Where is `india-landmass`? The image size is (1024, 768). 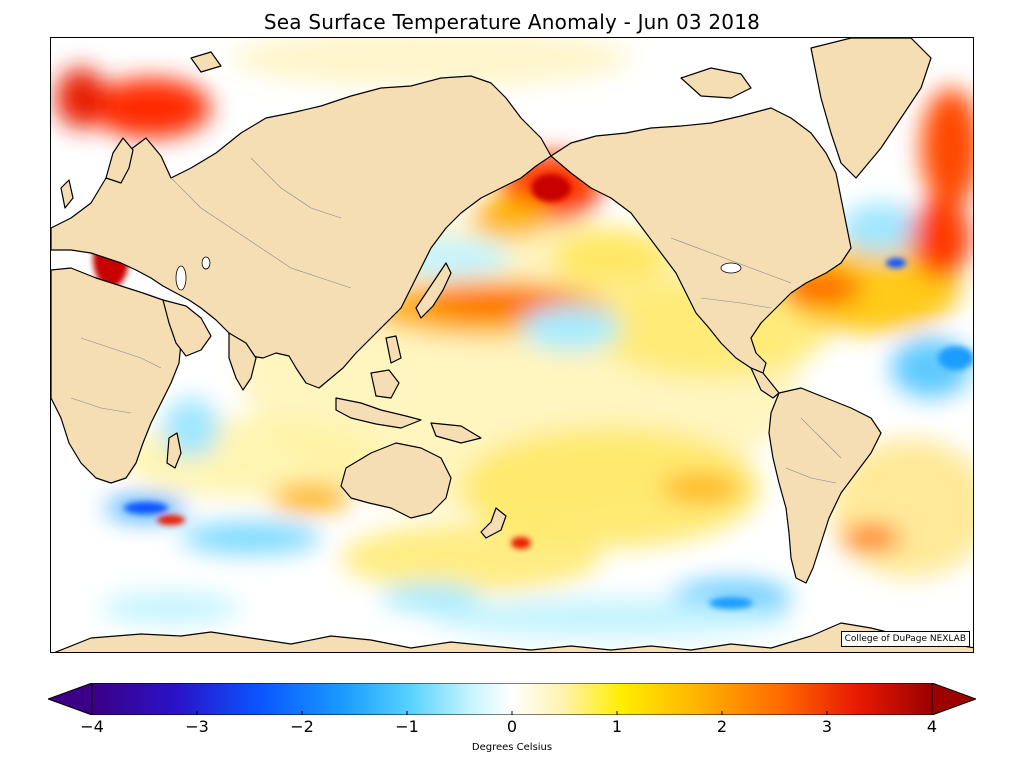
india-landmass is located at coordinates (242, 361).